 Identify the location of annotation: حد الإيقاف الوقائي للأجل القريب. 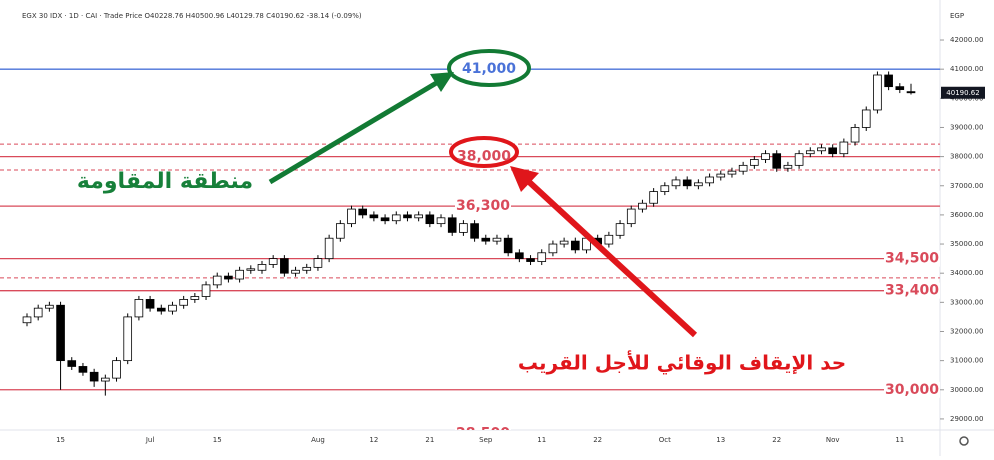
(682, 363).